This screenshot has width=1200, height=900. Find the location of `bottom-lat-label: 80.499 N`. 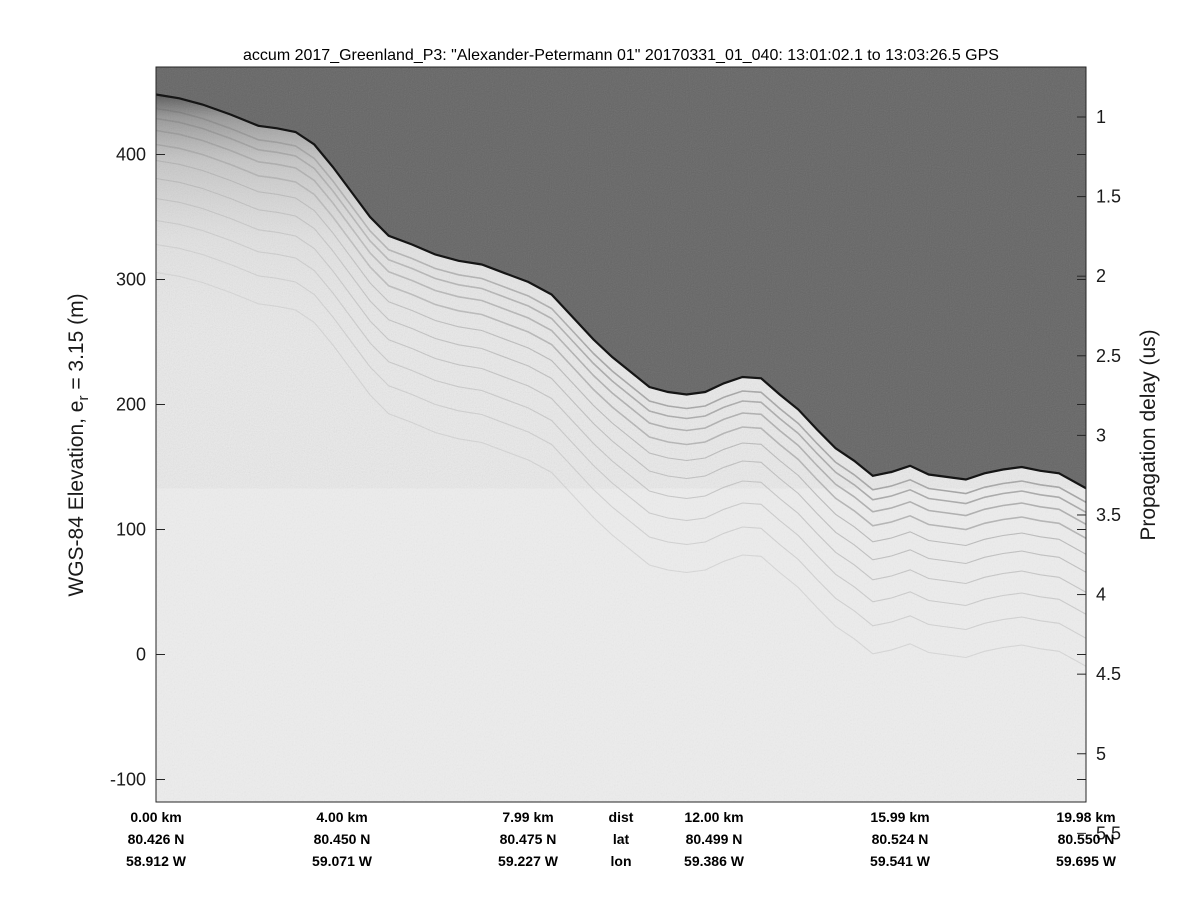

bottom-lat-label: 80.499 N is located at coordinates (714, 839).